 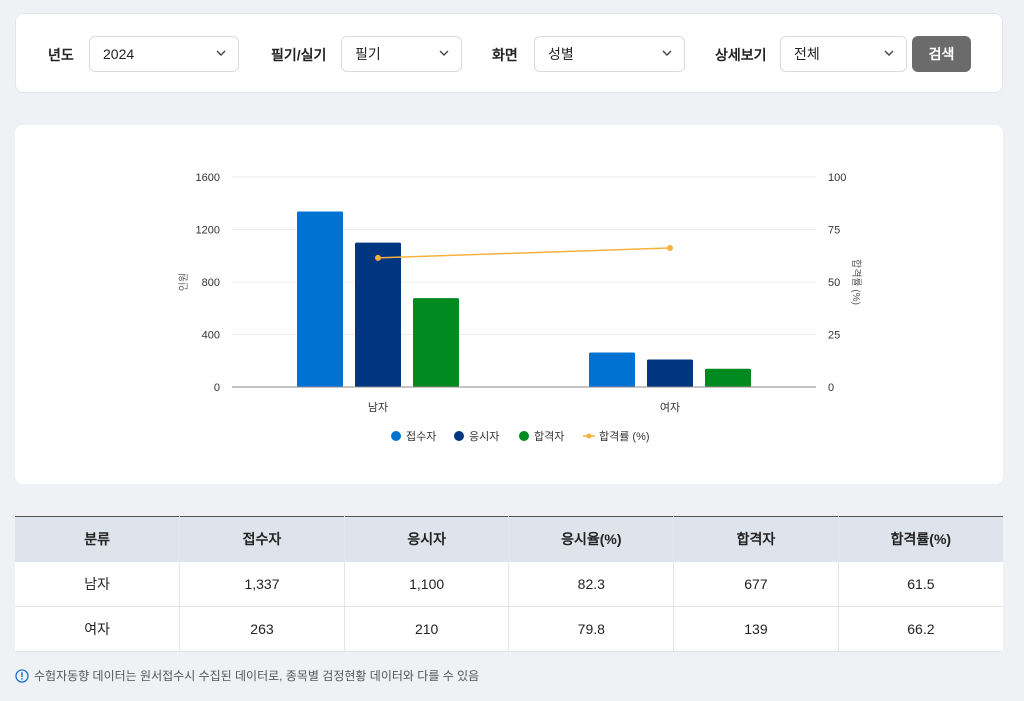 I want to click on table-cell: 79.8, so click(x=591, y=629).